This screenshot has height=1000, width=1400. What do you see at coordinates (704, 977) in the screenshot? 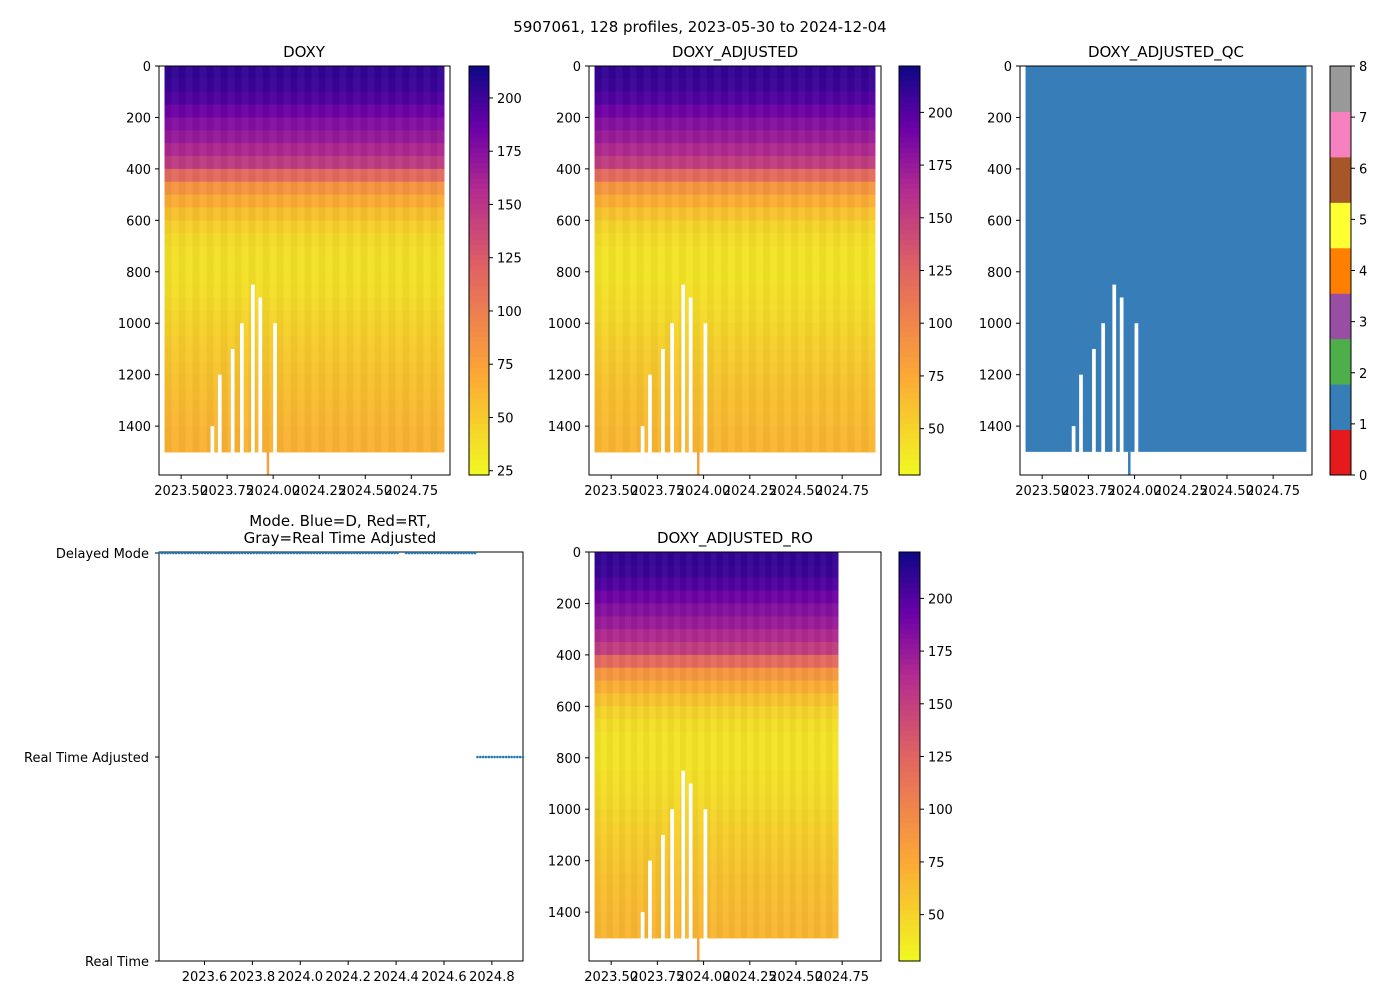
I see `x-tick-label: 2024.00` at bounding box center [704, 977].